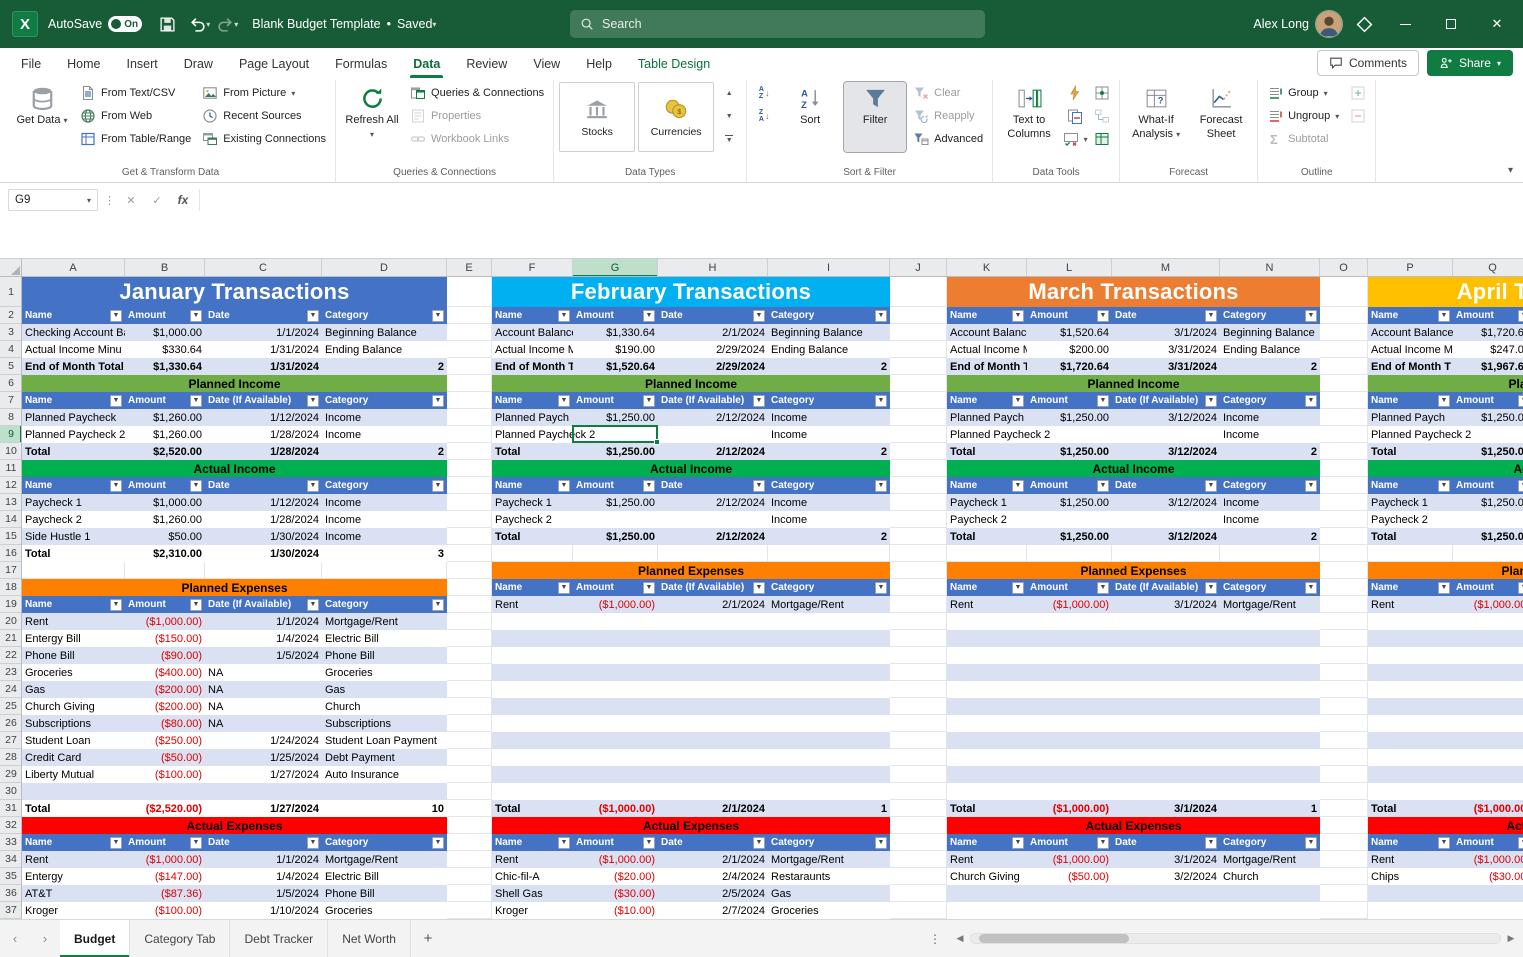 The height and width of the screenshot is (957, 1523). Describe the element at coordinates (597, 117) in the screenshot. I see `stocks-button: Stocks` at that location.